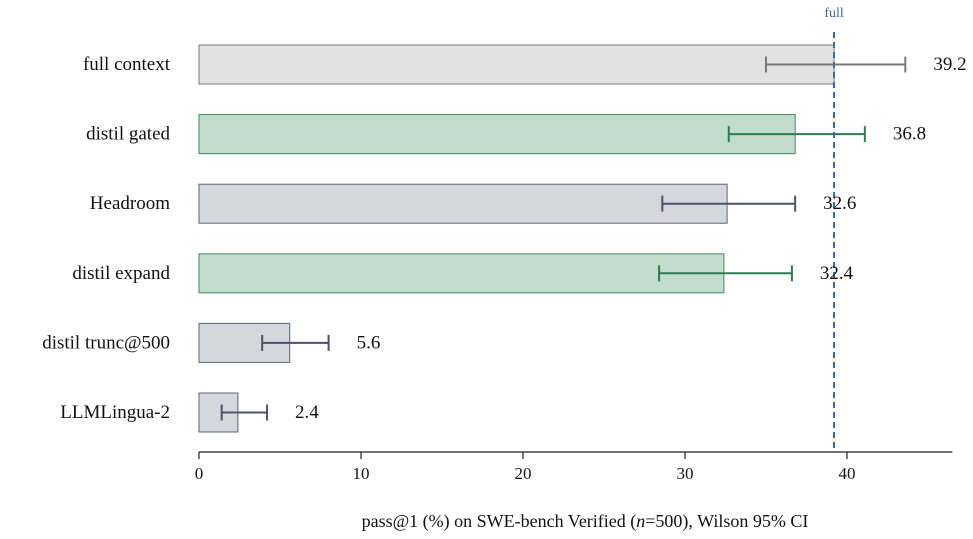 This screenshot has height=539, width=973. I want to click on category-label: Headroom, so click(130, 203).